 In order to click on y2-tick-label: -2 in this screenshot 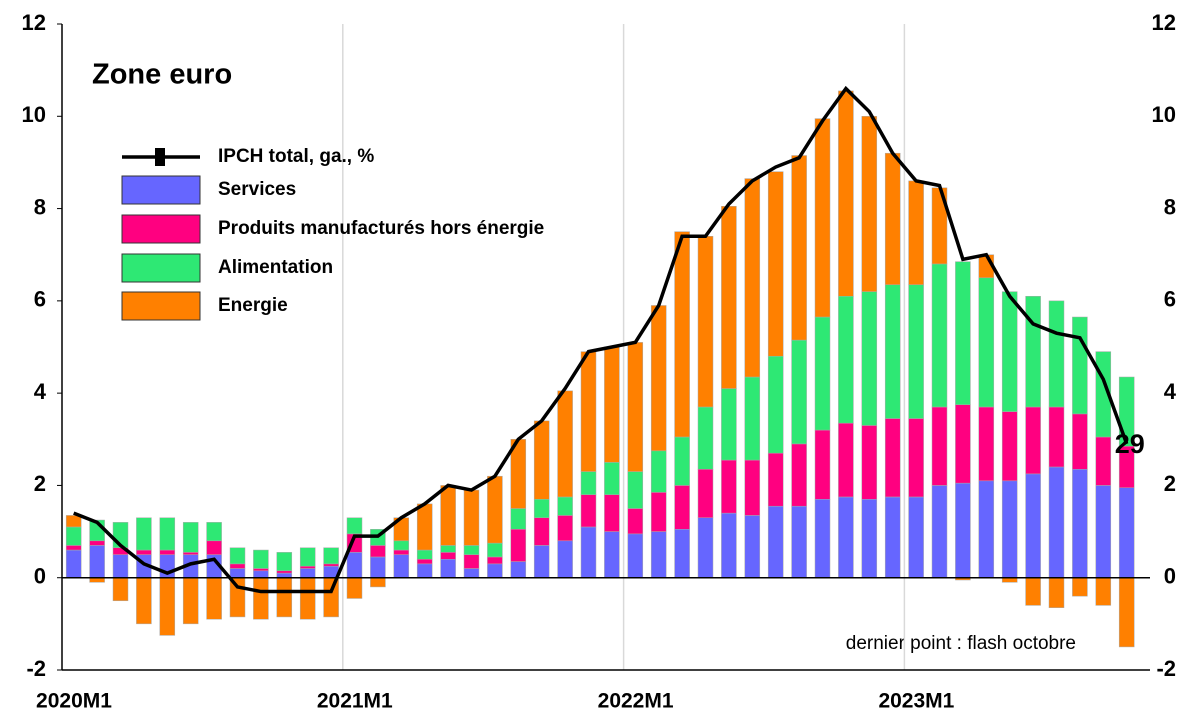, I will do `click(1166, 668)`.